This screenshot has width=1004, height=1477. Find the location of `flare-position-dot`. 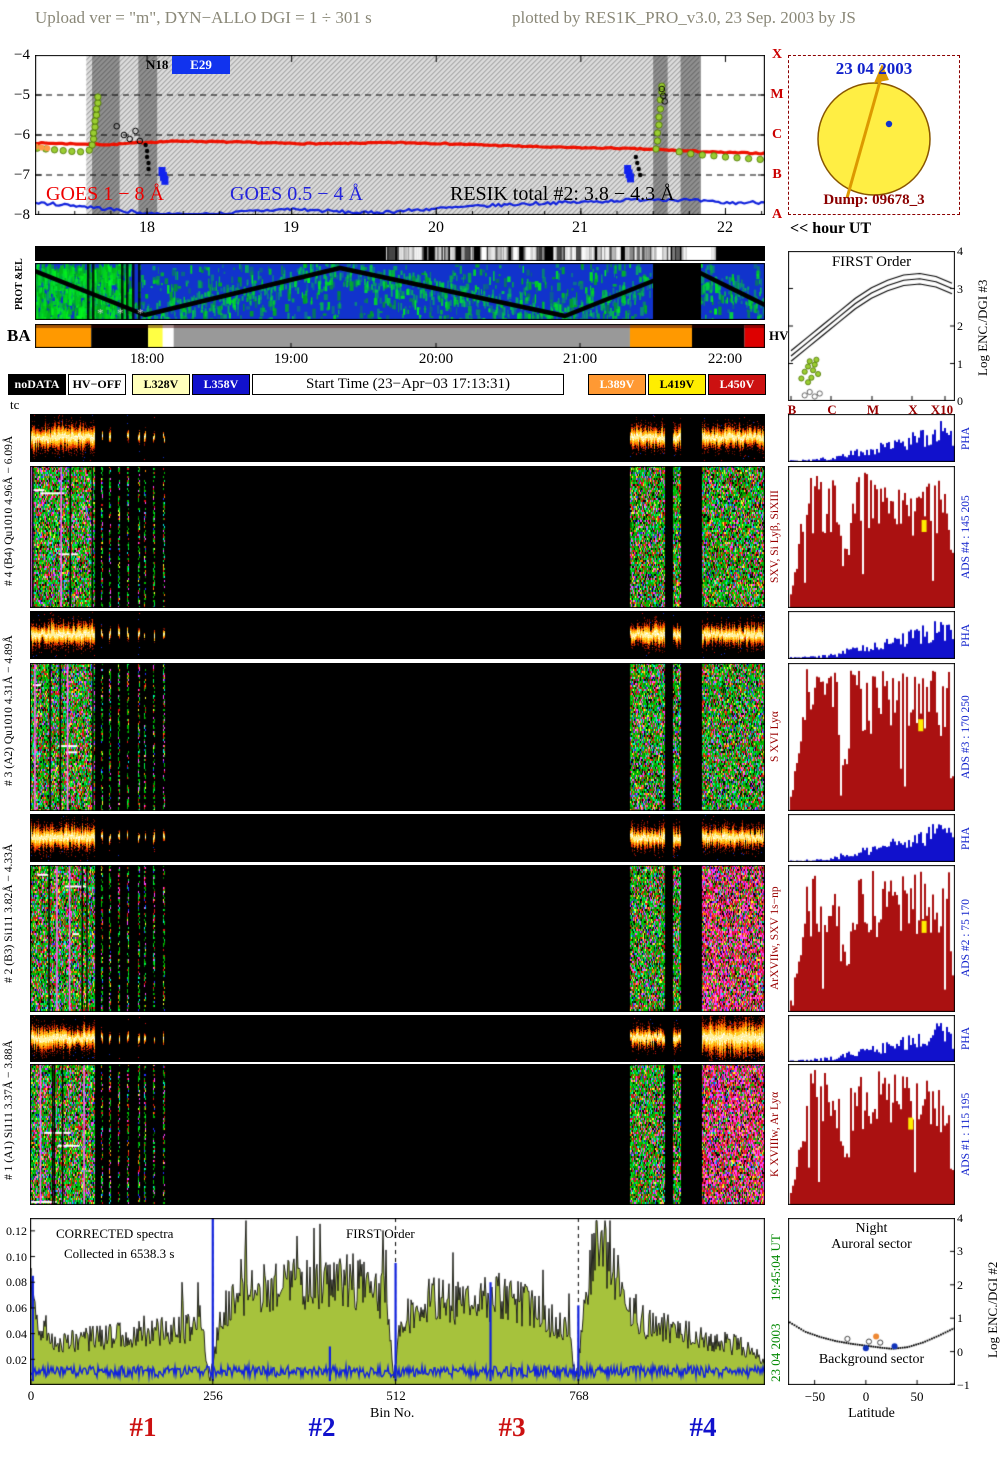

flare-position-dot is located at coordinates (889, 124).